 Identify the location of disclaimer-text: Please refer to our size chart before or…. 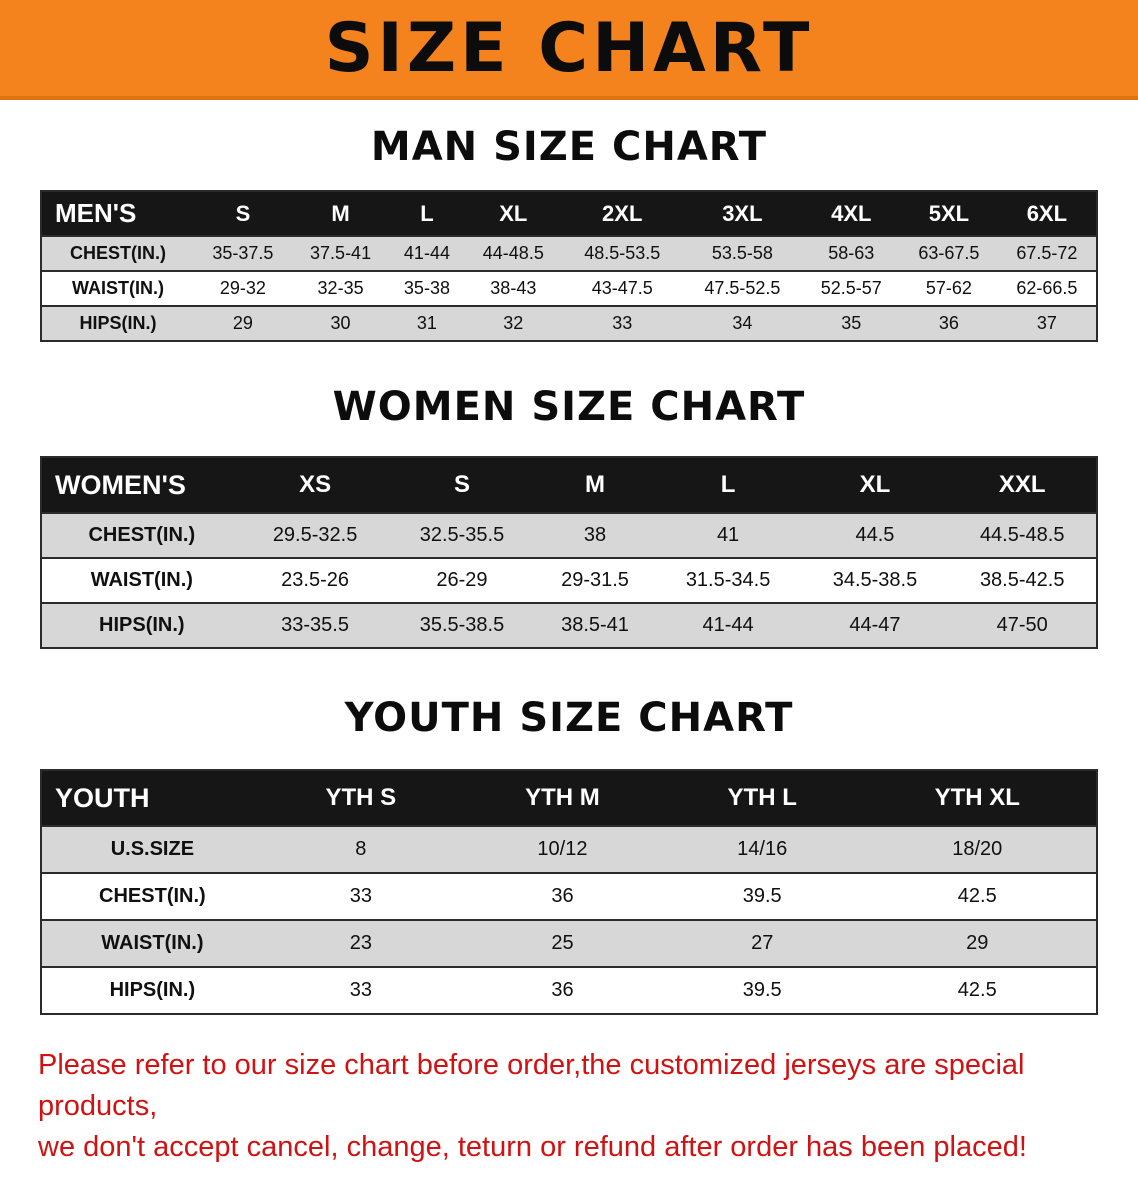
(569, 1107).